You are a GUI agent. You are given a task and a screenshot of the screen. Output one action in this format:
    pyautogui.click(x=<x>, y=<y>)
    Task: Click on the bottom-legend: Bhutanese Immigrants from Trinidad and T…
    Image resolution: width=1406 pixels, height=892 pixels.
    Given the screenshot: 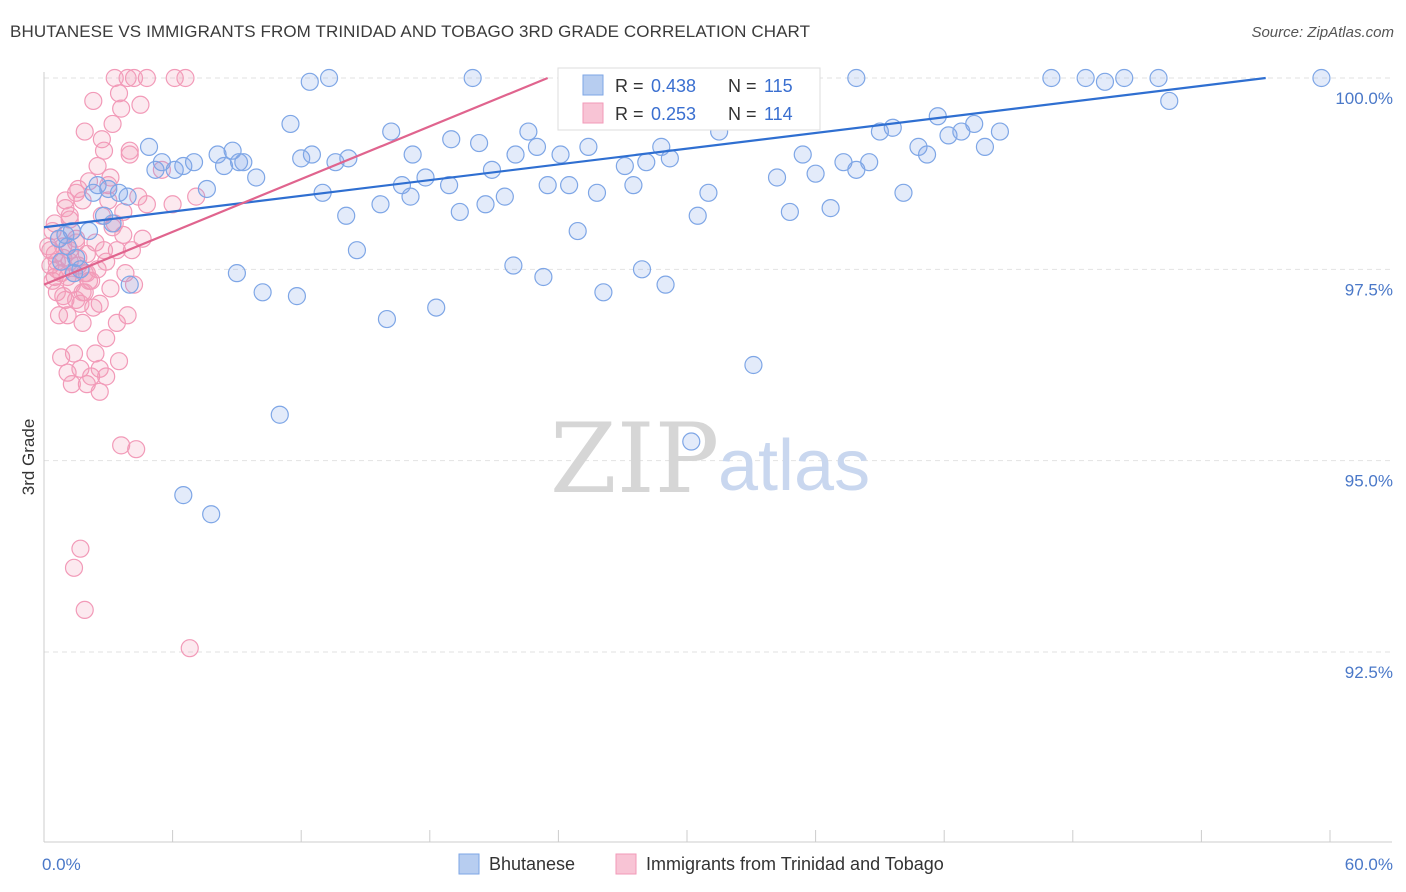 What is the action you would take?
    pyautogui.click(x=701, y=864)
    